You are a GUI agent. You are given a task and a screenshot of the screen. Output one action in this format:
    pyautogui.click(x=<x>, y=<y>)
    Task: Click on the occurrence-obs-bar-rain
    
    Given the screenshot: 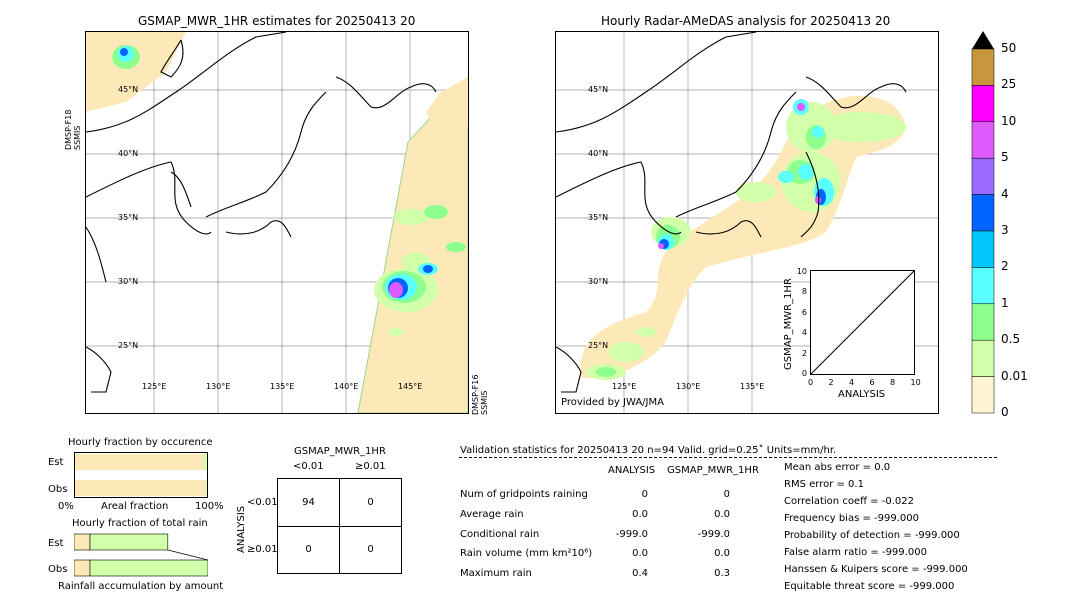 What is the action you would take?
    pyautogui.click(x=206, y=488)
    